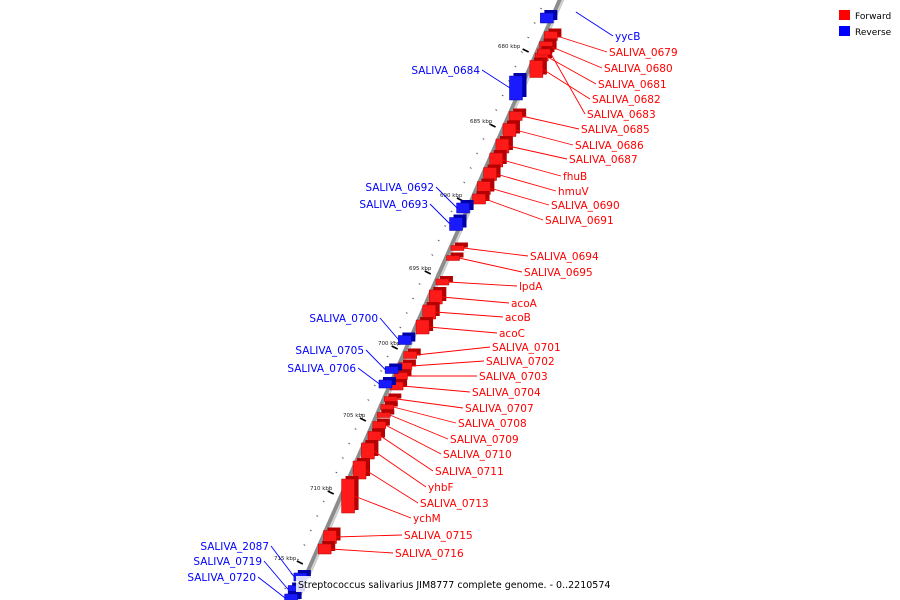 The width and height of the screenshot is (900, 600). What do you see at coordinates (321, 369) in the screenshot?
I see `feature-label-saliva-0706: SALIVA_0706` at bounding box center [321, 369].